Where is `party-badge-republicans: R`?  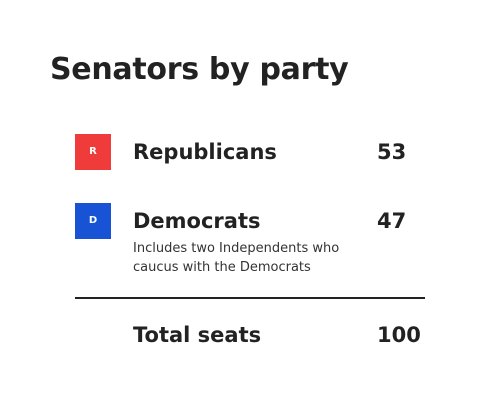 party-badge-republicans: R is located at coordinates (93, 152).